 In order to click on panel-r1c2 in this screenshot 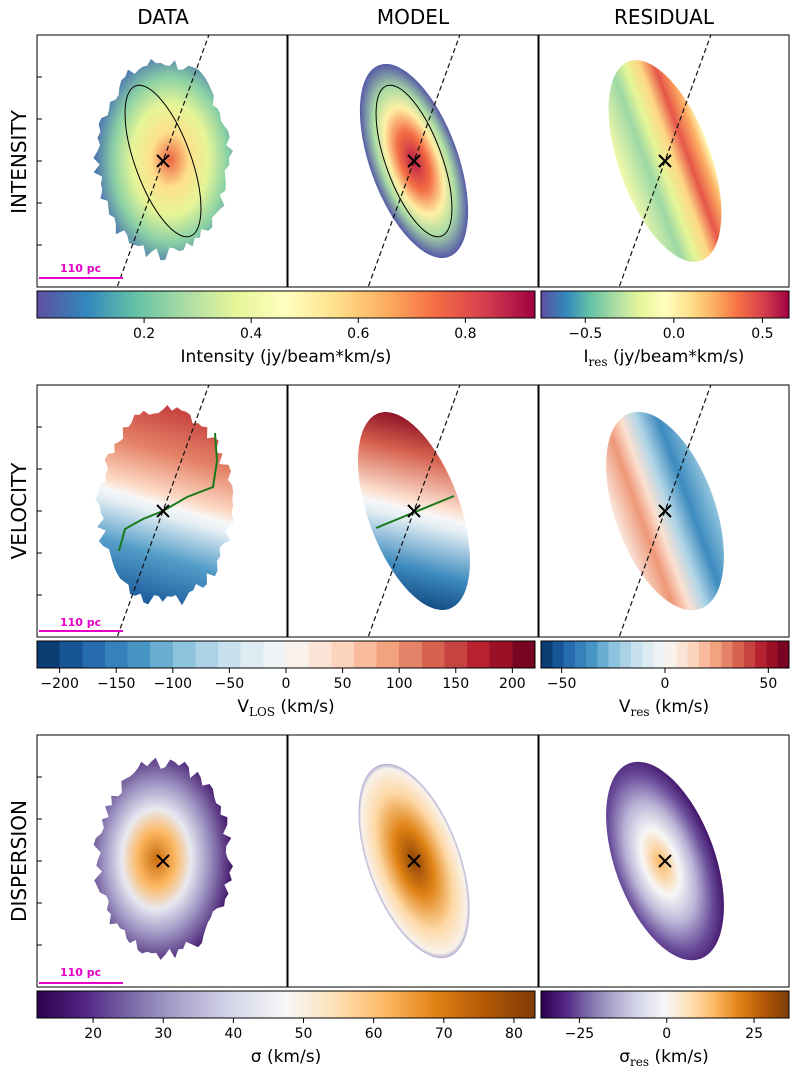, I will do `click(665, 511)`.